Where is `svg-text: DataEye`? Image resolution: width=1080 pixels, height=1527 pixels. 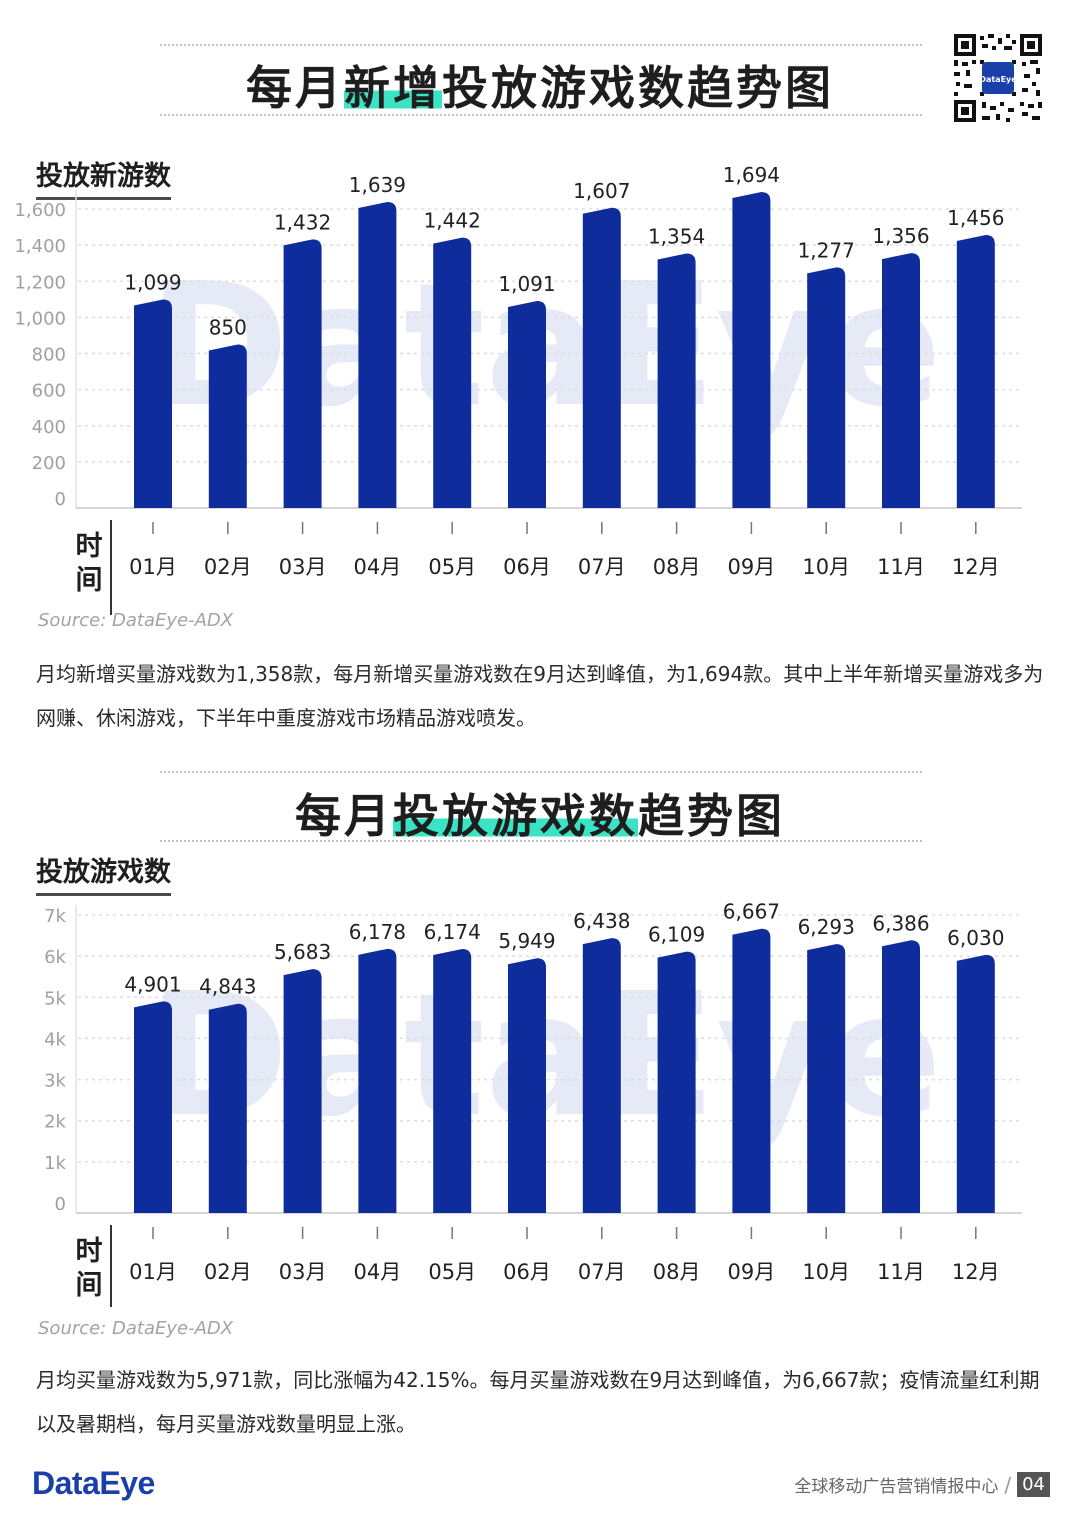 svg-text: DataEye is located at coordinates (998, 79).